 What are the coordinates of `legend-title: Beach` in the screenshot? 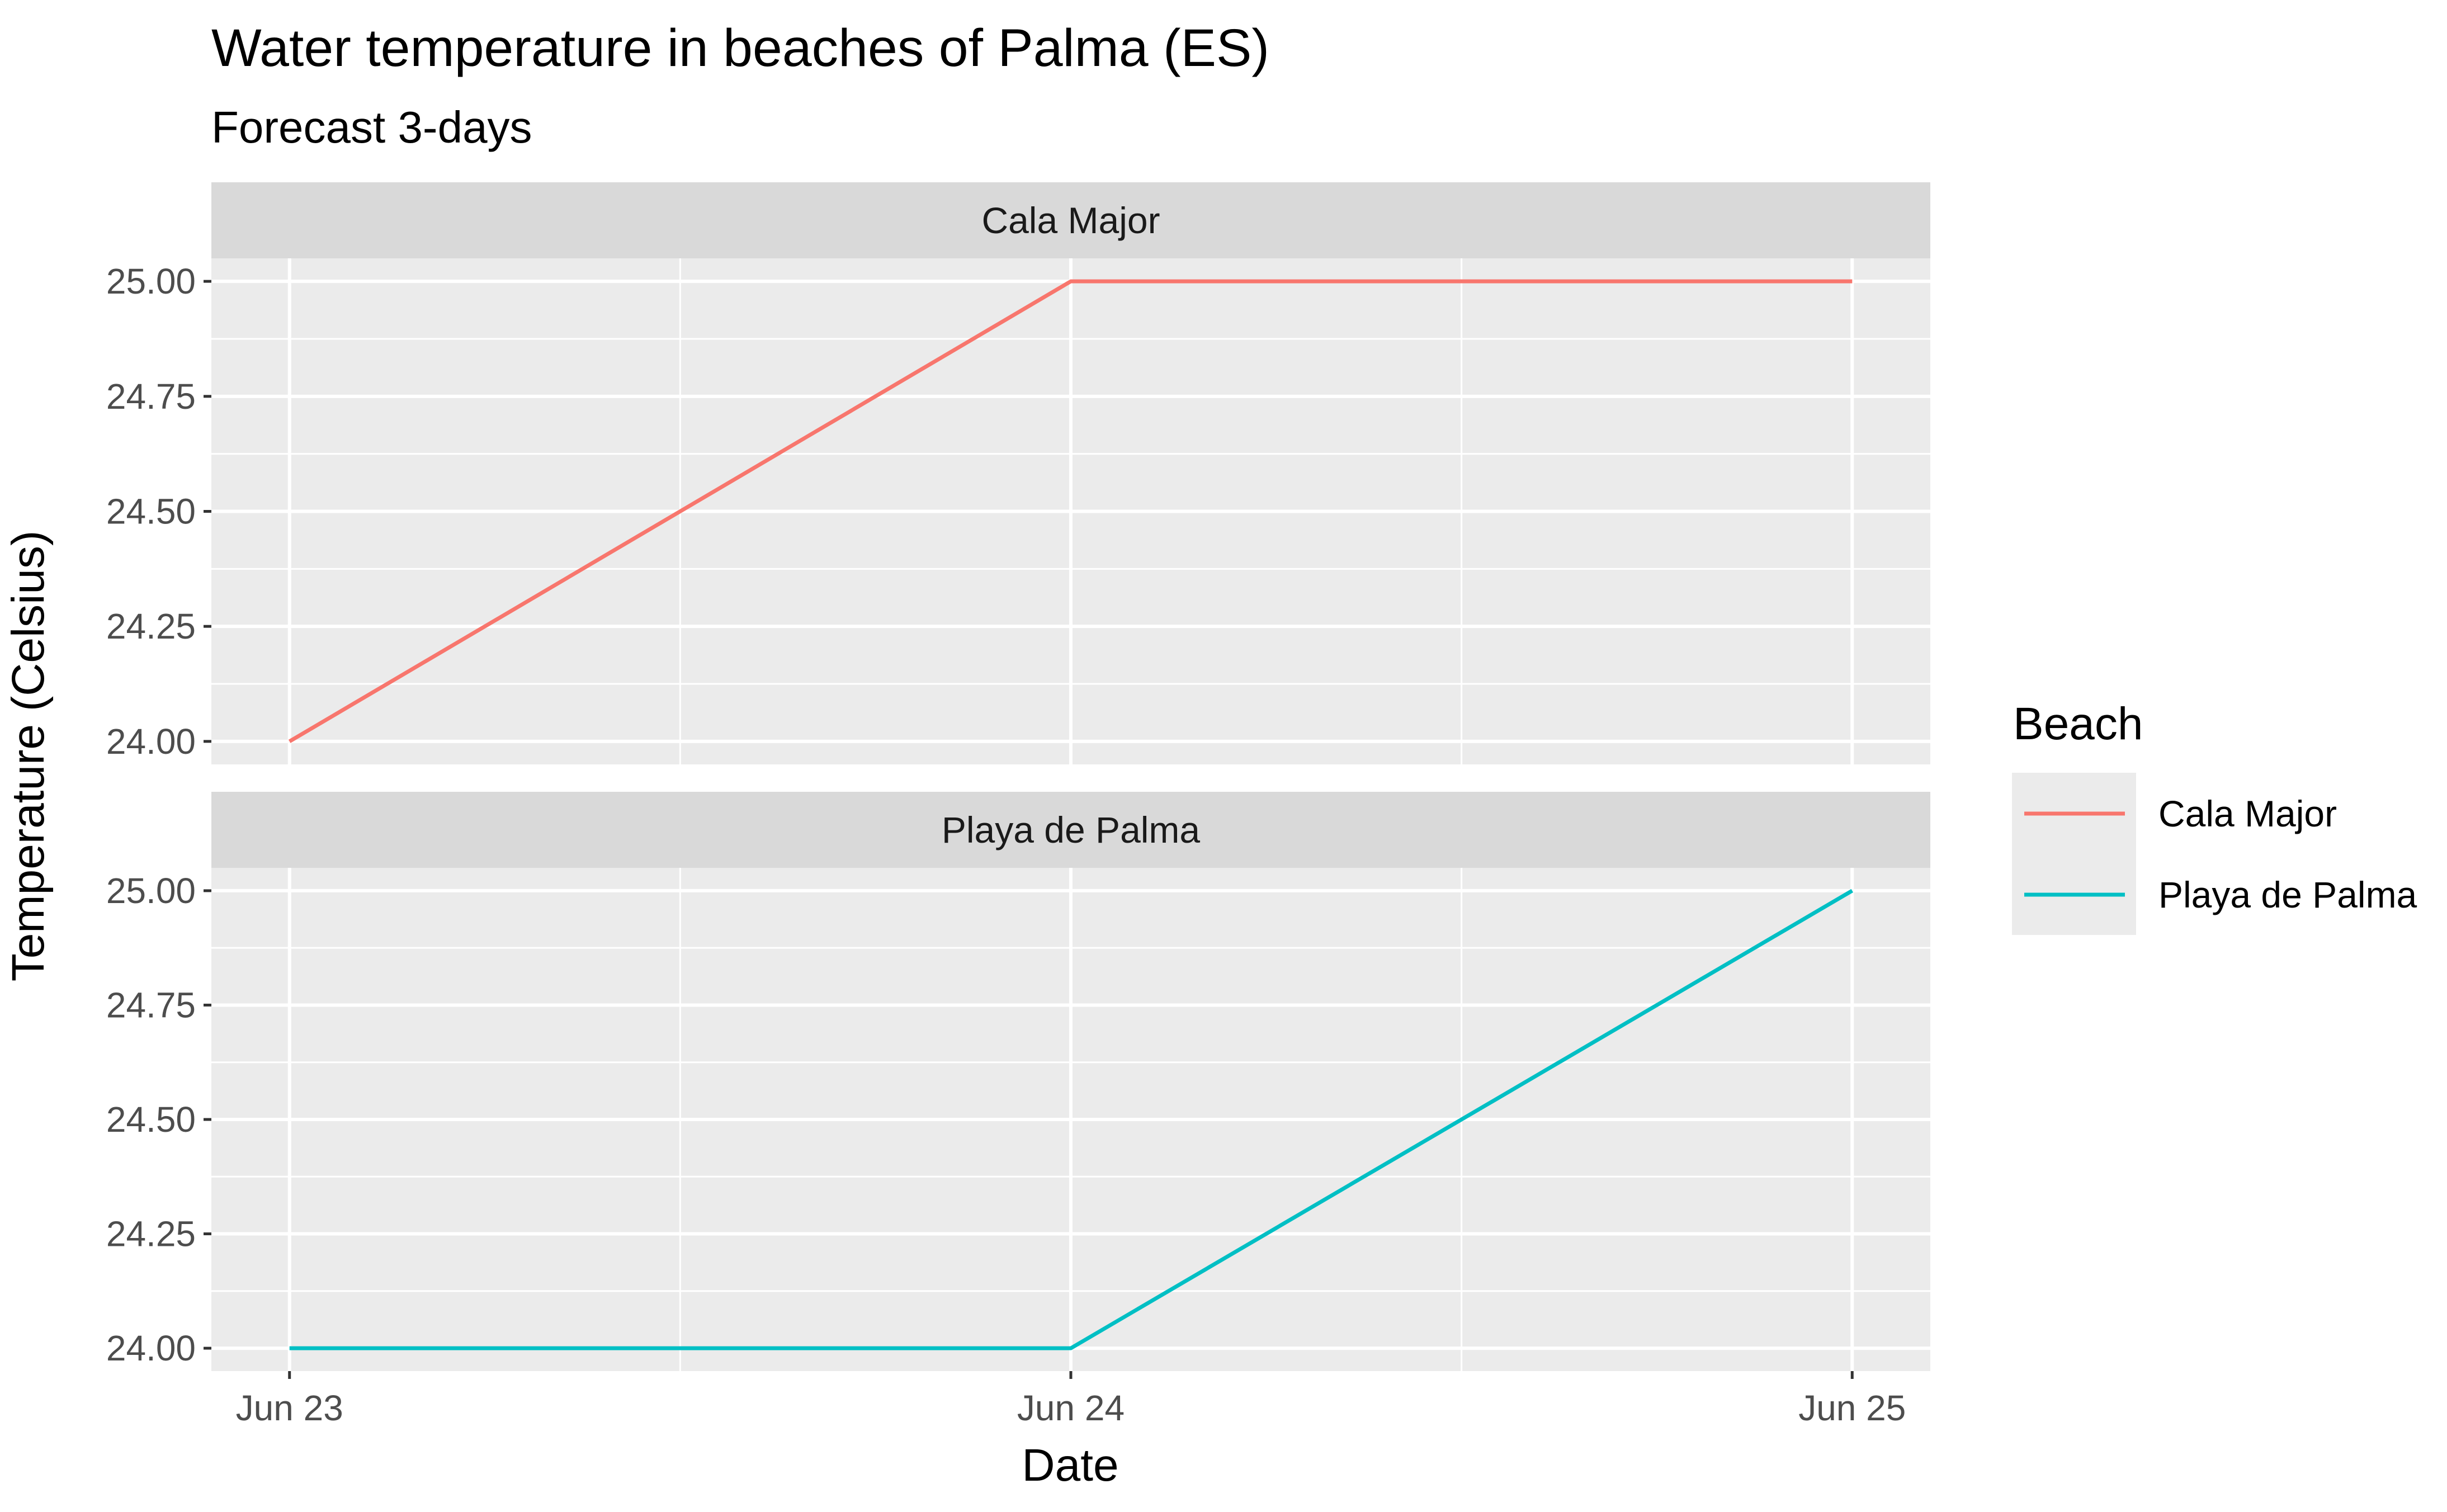 It's located at (2078, 723).